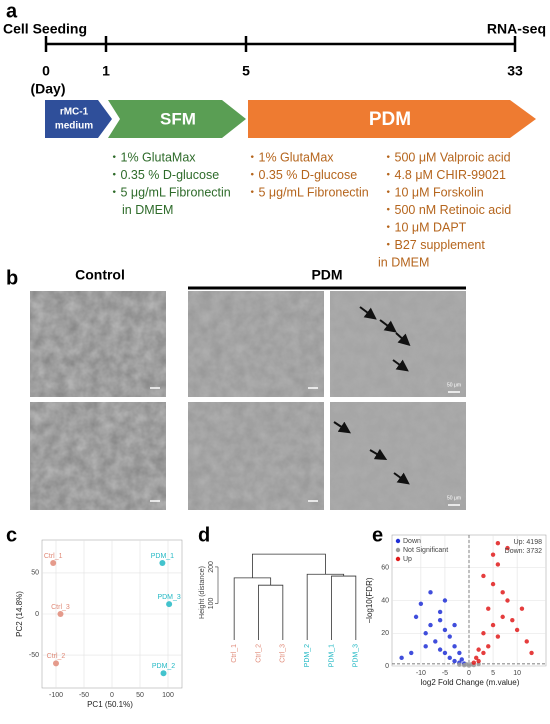 This screenshot has height=724, width=550. What do you see at coordinates (163, 666) in the screenshot?
I see `point-label: PDM_2` at bounding box center [163, 666].